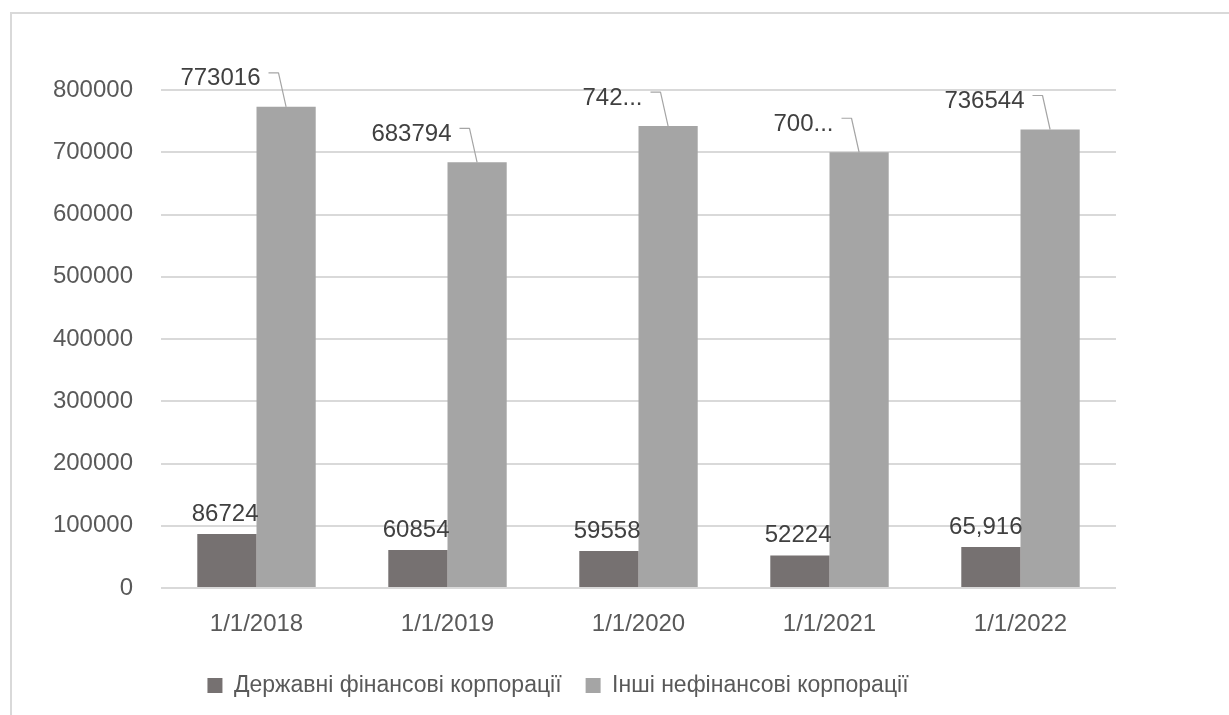 The width and height of the screenshot is (1229, 715). I want to click on data-label: 86724, so click(225, 512).